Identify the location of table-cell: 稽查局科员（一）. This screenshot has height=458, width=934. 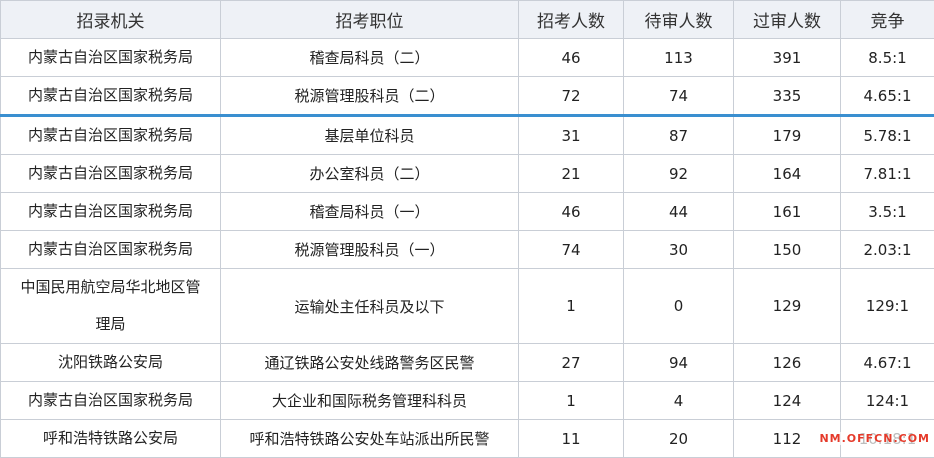
(370, 212).